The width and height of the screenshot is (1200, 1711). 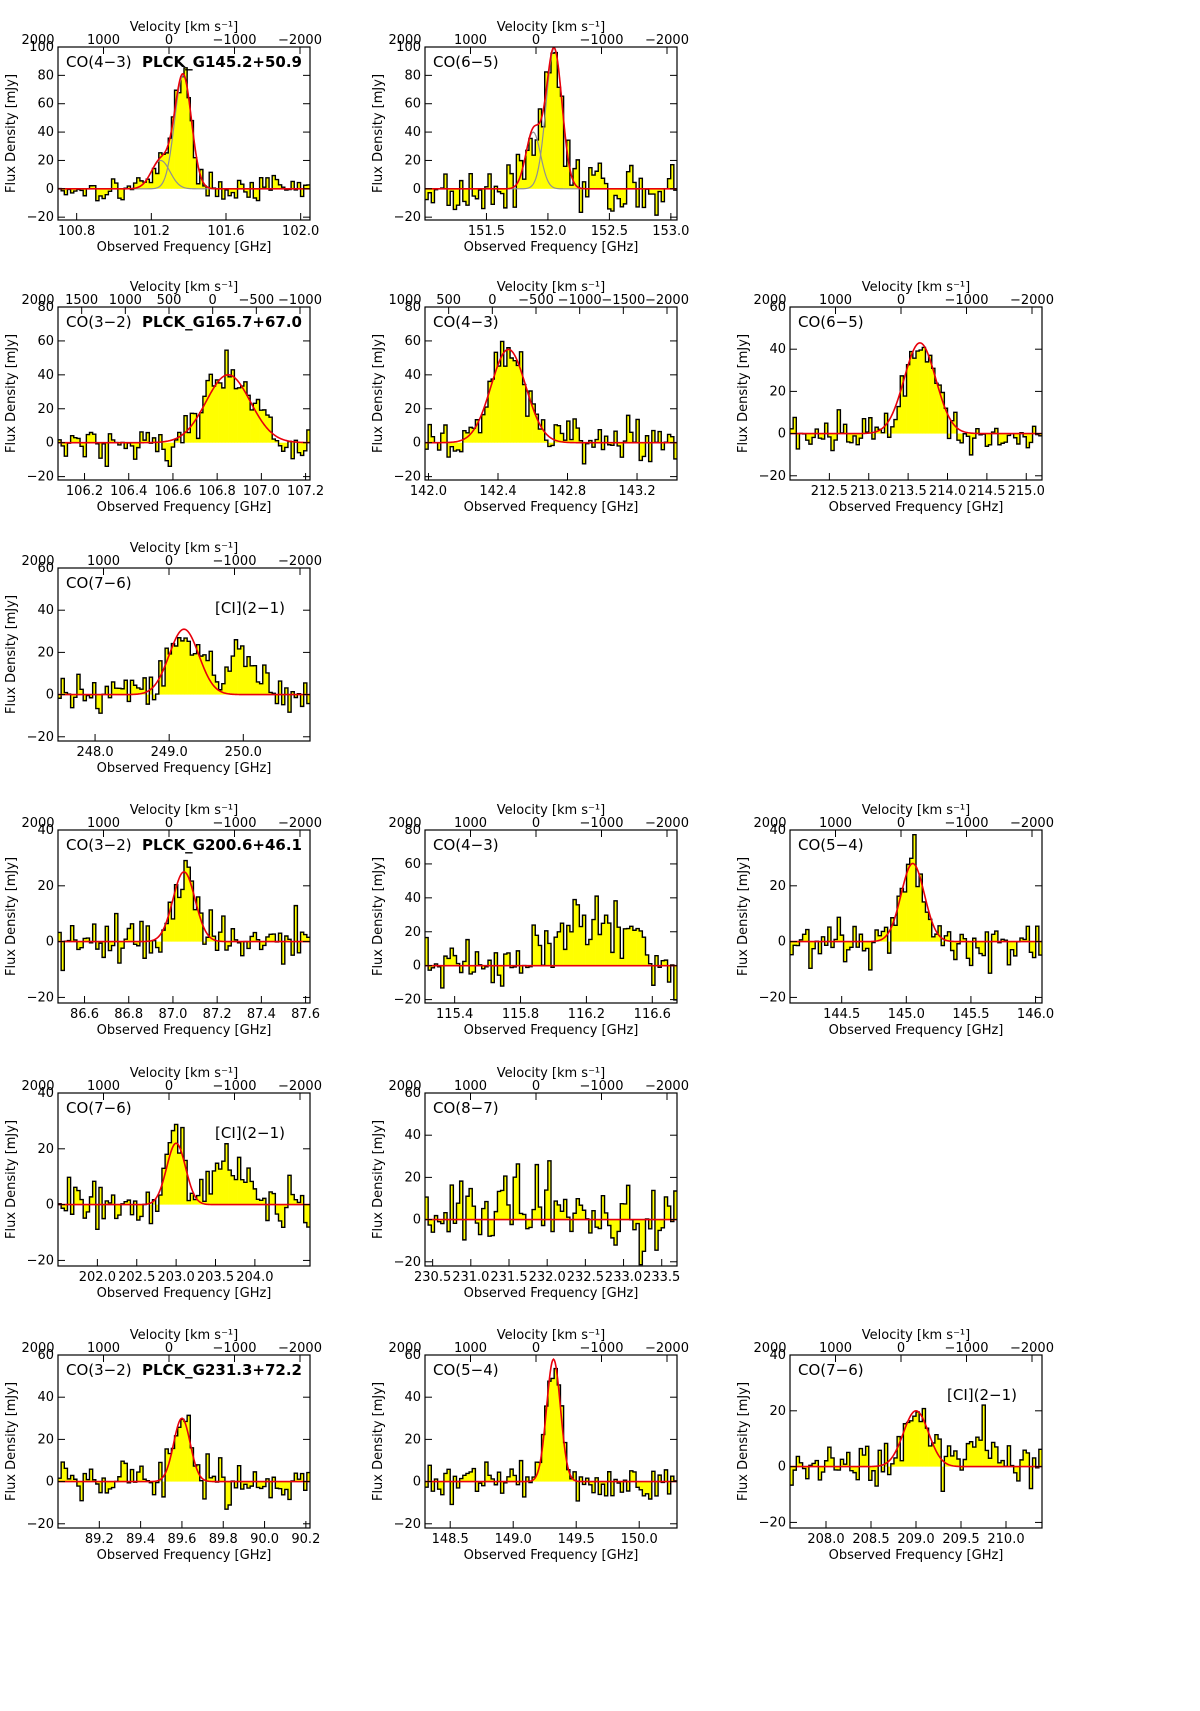 What do you see at coordinates (181, 1539) in the screenshot?
I see `x-tick-label: 89.6` at bounding box center [181, 1539].